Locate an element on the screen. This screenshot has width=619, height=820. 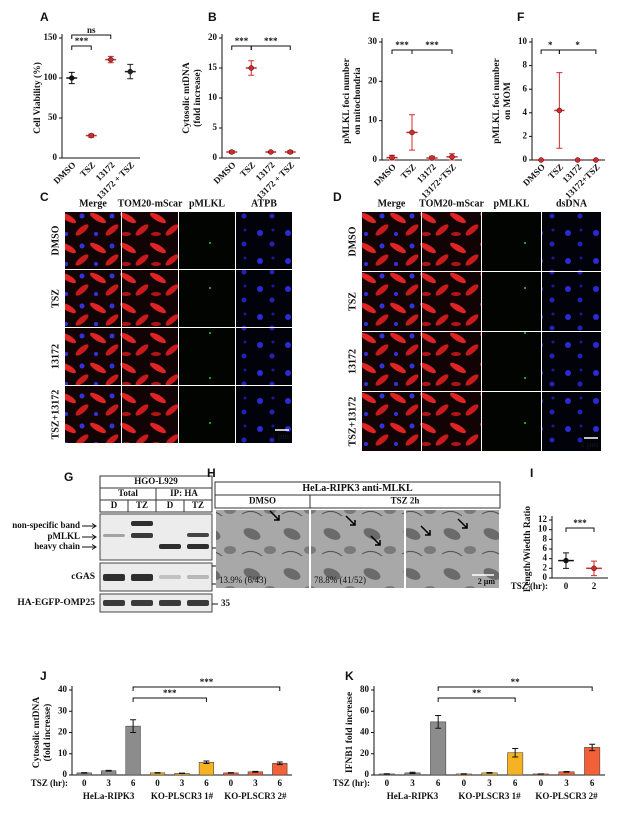
column-header: ATPB is located at coordinates (264, 203).